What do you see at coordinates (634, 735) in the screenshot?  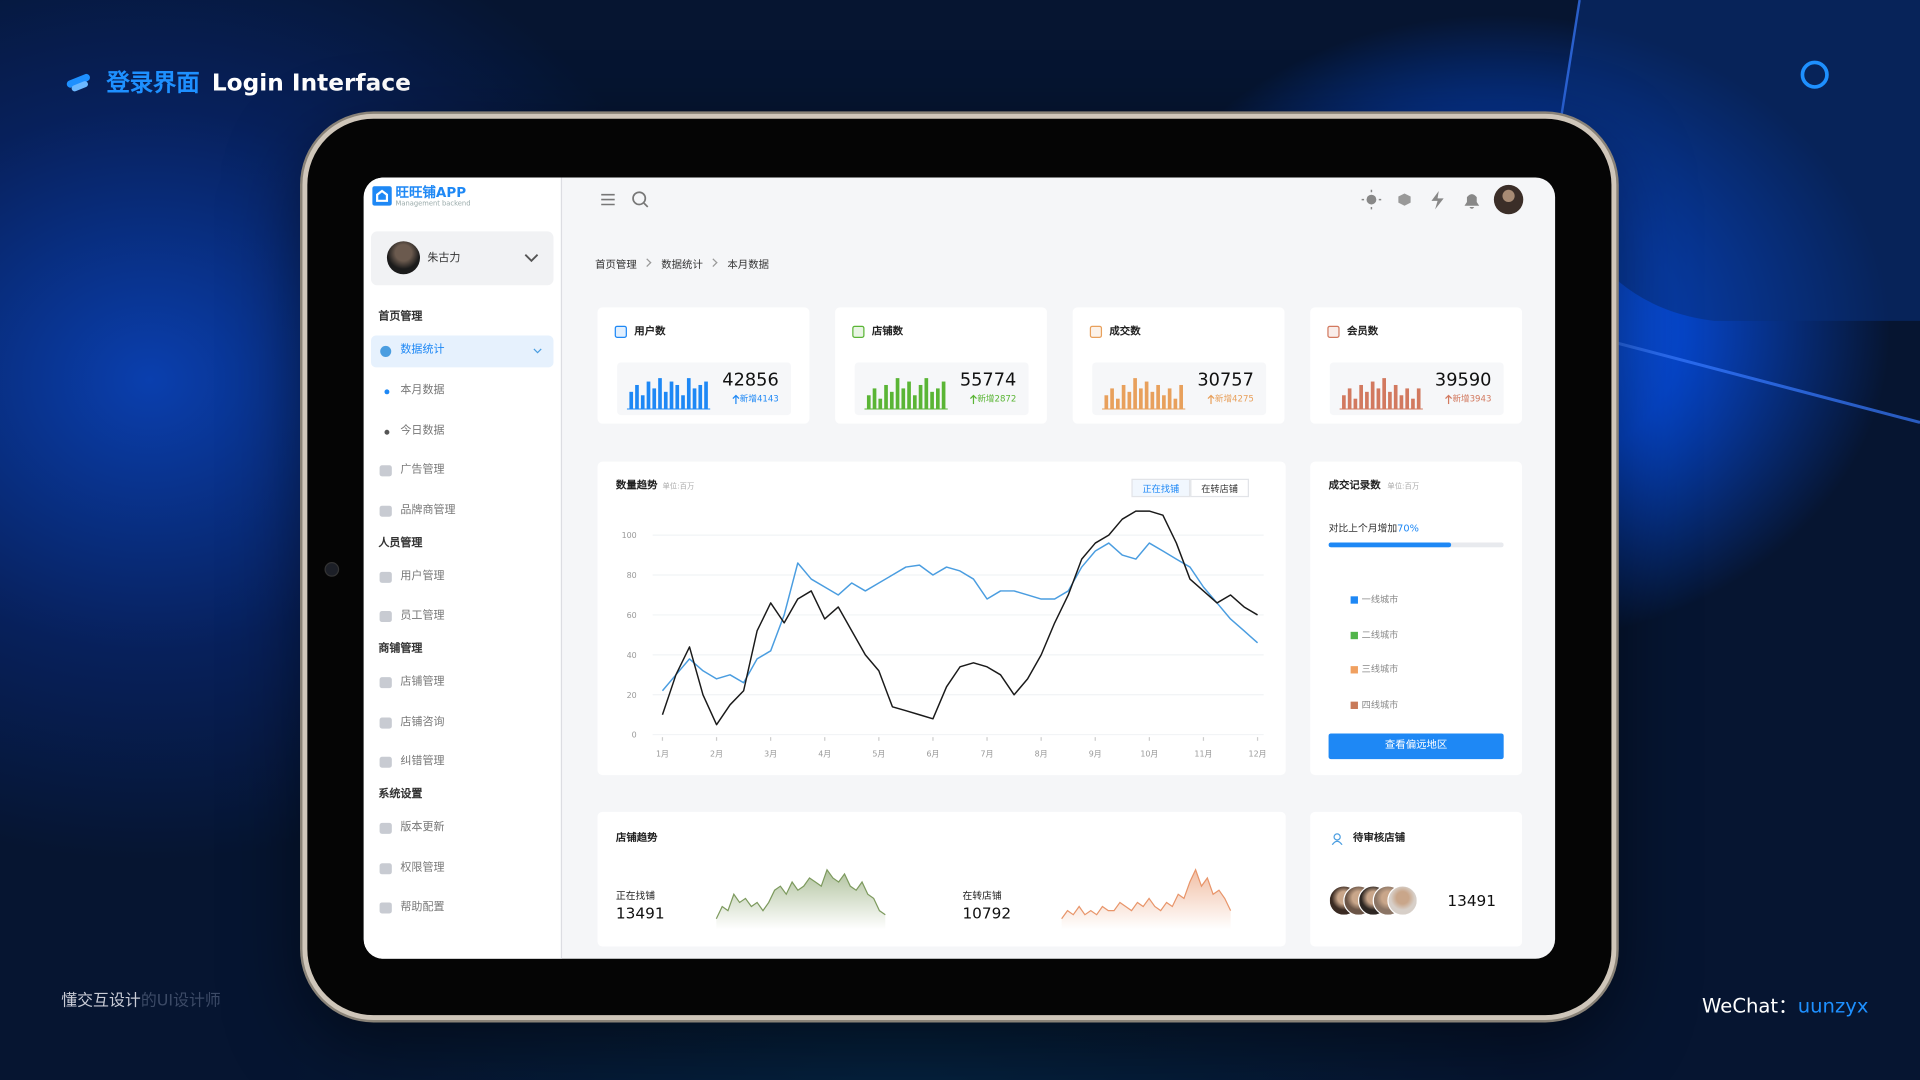 I see `y-tick-label: 0` at bounding box center [634, 735].